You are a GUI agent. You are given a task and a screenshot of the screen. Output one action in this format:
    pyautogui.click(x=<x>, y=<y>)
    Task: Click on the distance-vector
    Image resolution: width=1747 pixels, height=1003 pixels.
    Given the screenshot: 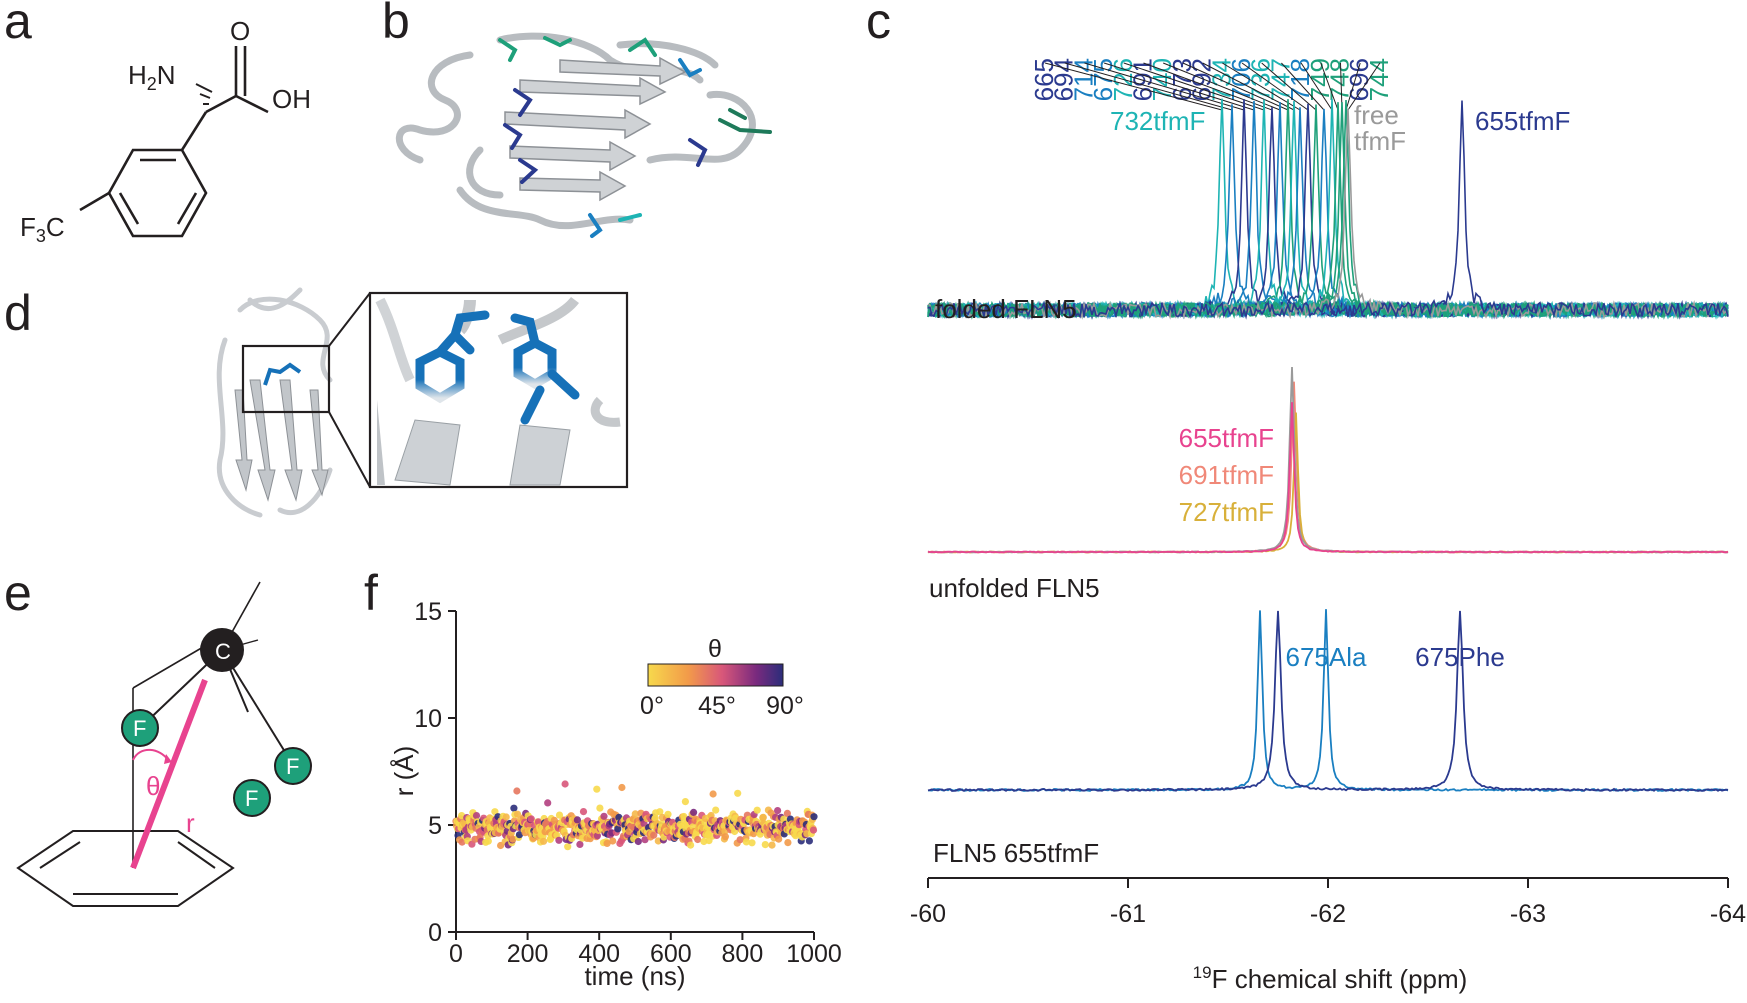 What is the action you would take?
    pyautogui.click(x=169, y=774)
    